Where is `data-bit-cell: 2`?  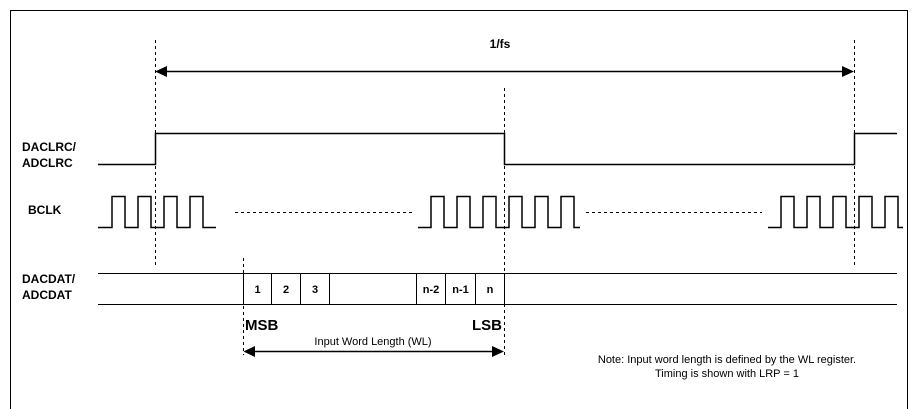
data-bit-cell: 2 is located at coordinates (286, 289).